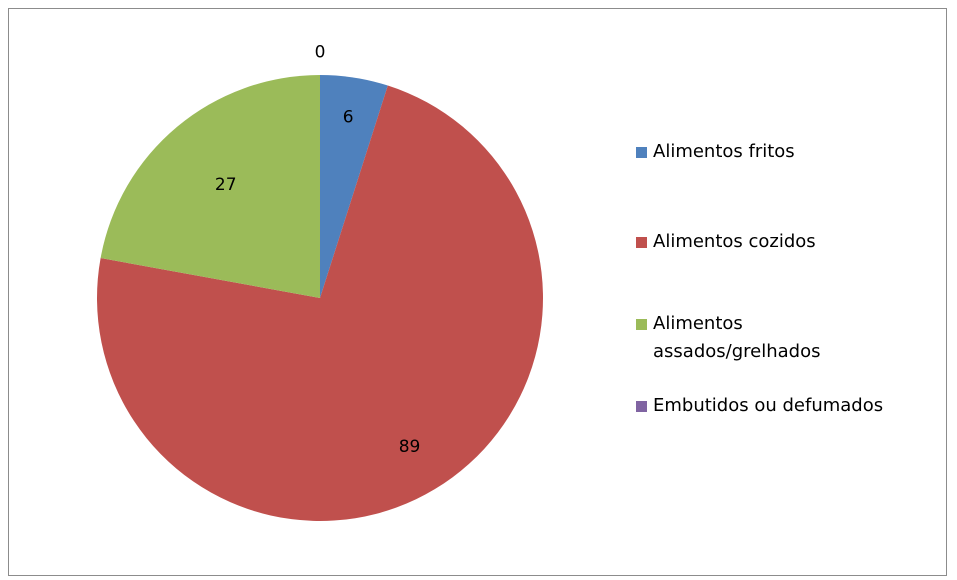 The height and width of the screenshot is (580, 957). What do you see at coordinates (724, 152) in the screenshot?
I see `legend-label-fritos: Alimentos fritos` at bounding box center [724, 152].